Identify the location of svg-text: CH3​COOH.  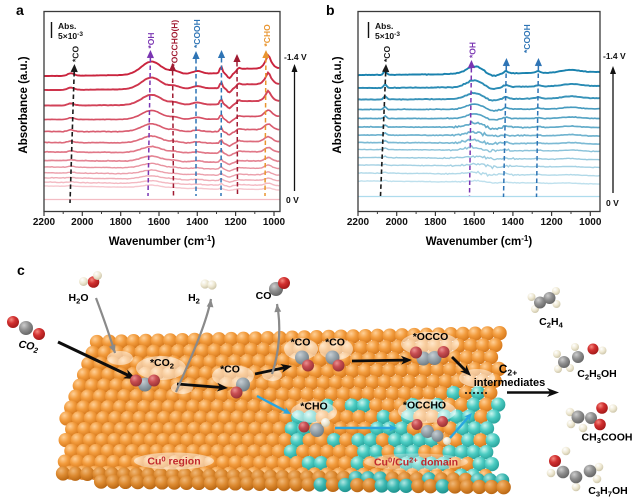
(607, 439).